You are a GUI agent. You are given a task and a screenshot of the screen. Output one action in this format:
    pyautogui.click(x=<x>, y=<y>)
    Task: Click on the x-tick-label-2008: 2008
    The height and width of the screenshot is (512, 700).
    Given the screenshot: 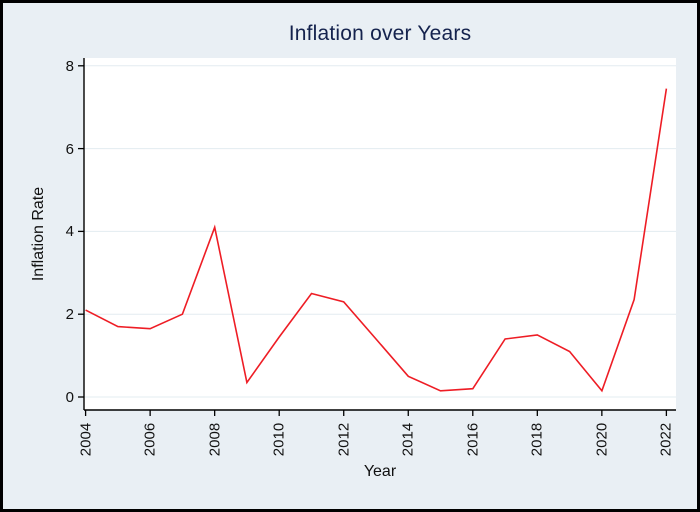 What is the action you would take?
    pyautogui.click(x=215, y=439)
    